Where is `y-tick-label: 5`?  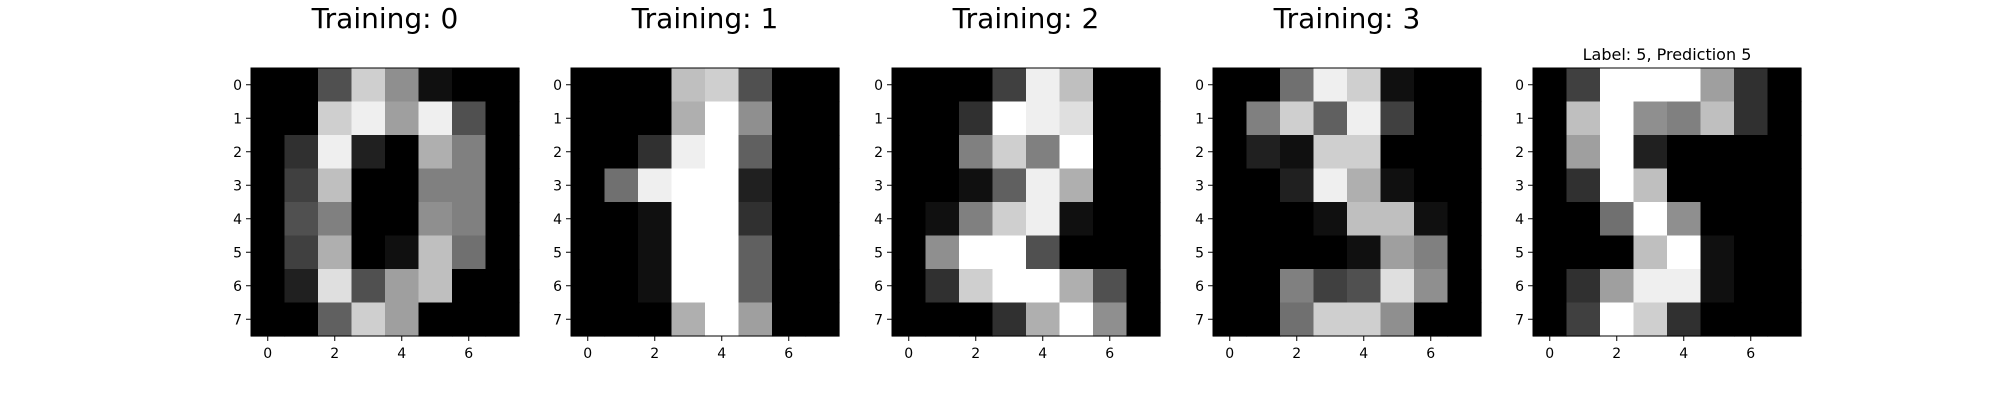
y-tick-label: 5 is located at coordinates (237, 253).